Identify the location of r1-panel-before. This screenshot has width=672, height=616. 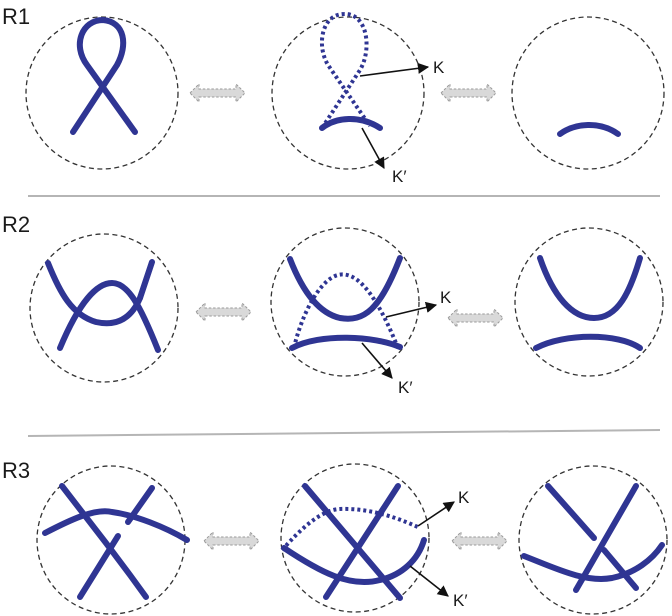
(102, 93).